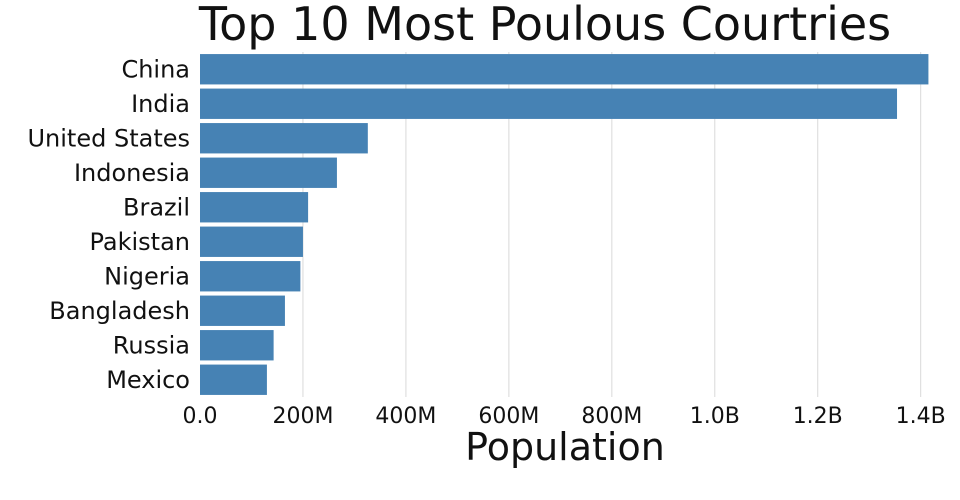 The image size is (960, 500). I want to click on bar-indonesia, so click(268, 172).